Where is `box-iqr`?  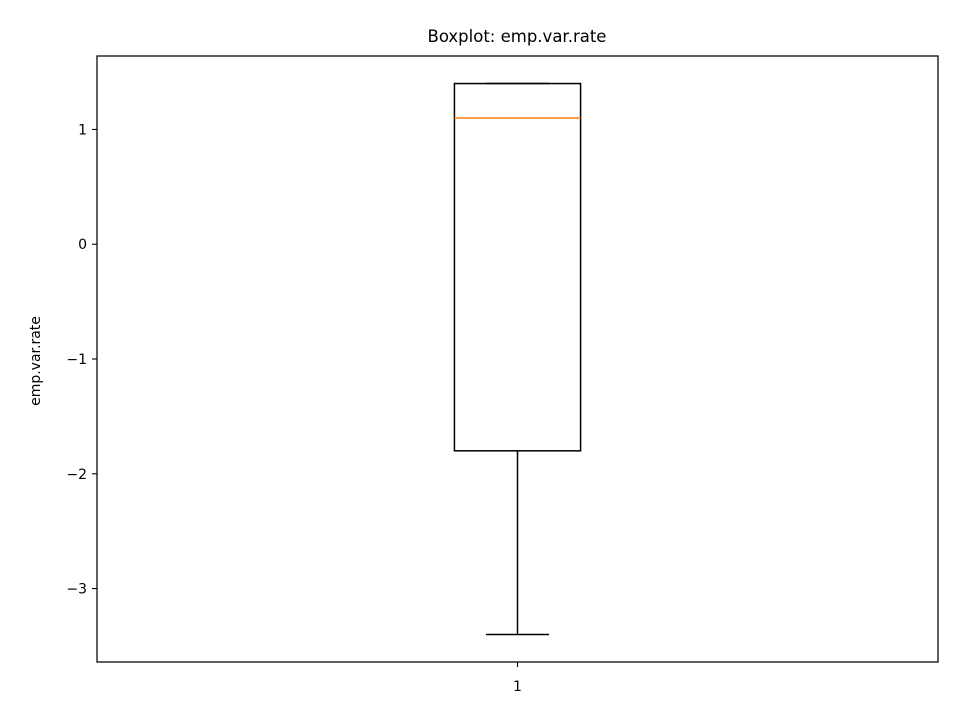 box-iqr is located at coordinates (517, 267).